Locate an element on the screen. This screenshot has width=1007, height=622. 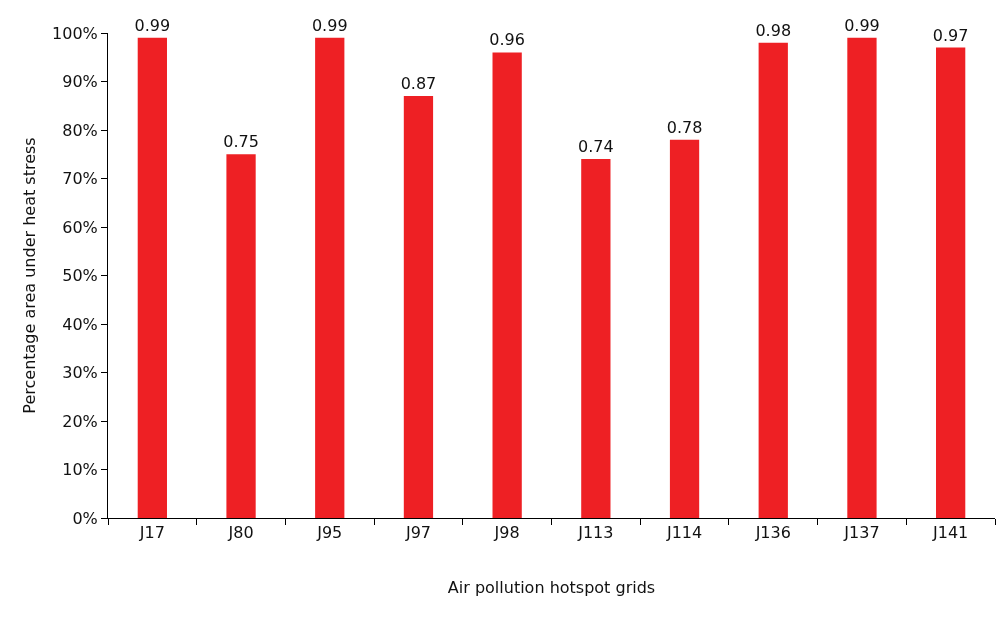
y-tick-label: 100% is located at coordinates (75, 33).